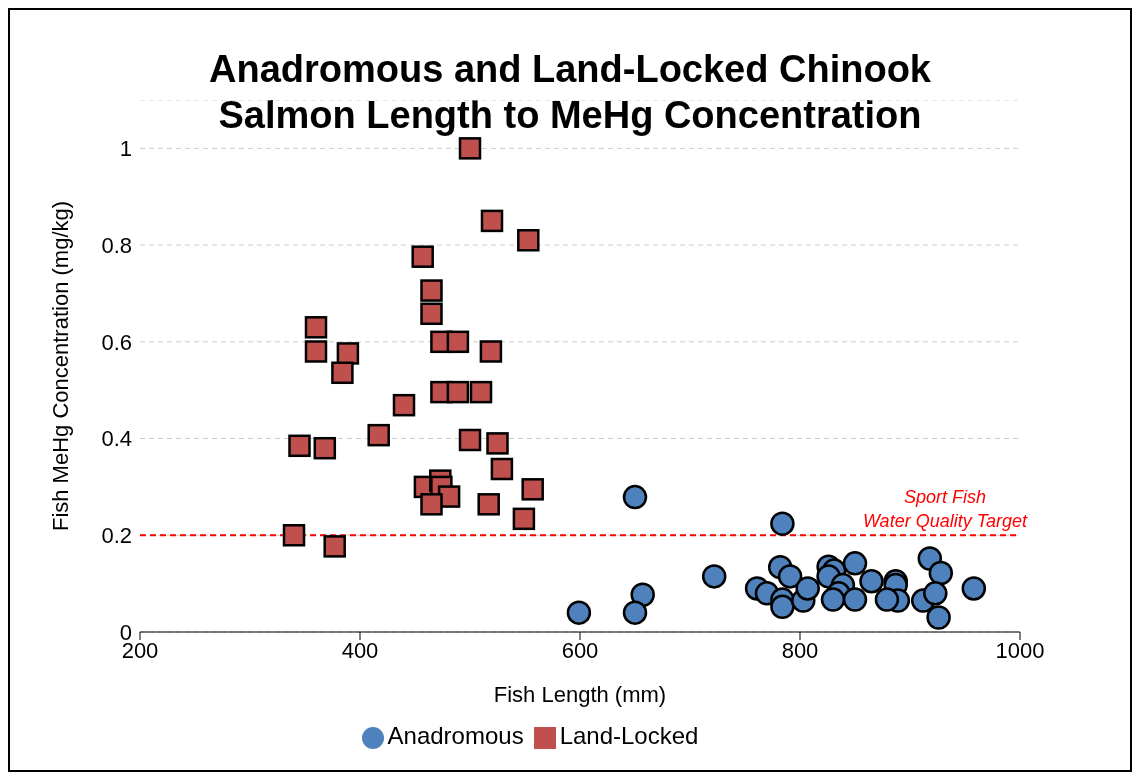 The width and height of the screenshot is (1140, 780). What do you see at coordinates (116, 439) in the screenshot?
I see `y-tick-label: 0.4` at bounding box center [116, 439].